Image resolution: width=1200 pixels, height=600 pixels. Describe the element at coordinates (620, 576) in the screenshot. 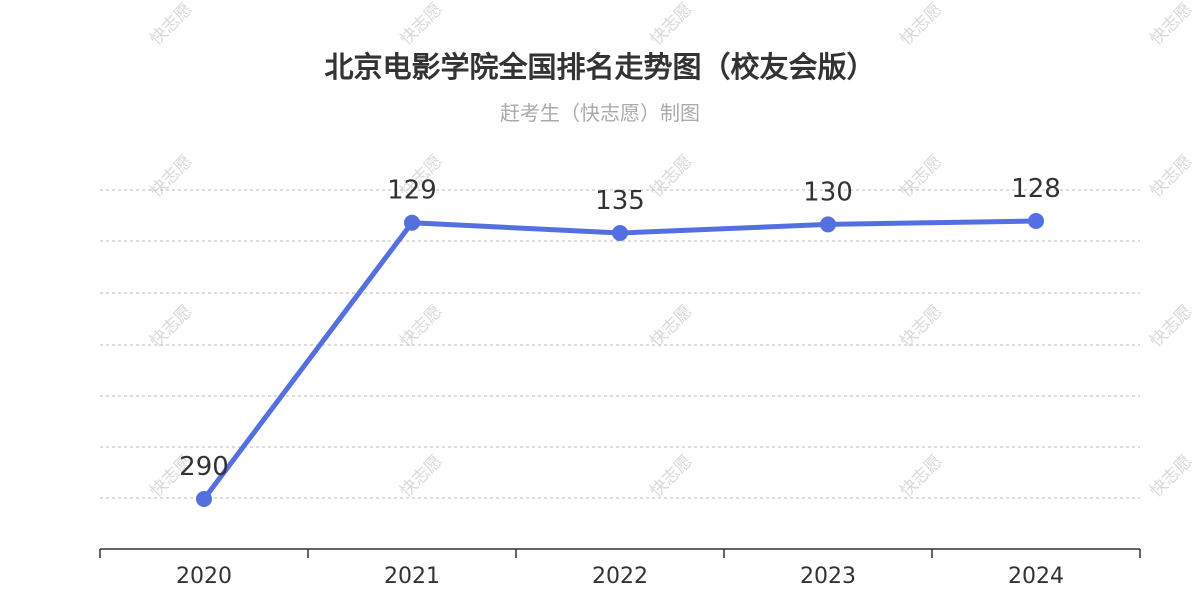

I see `x-tick-label: 2022` at that location.